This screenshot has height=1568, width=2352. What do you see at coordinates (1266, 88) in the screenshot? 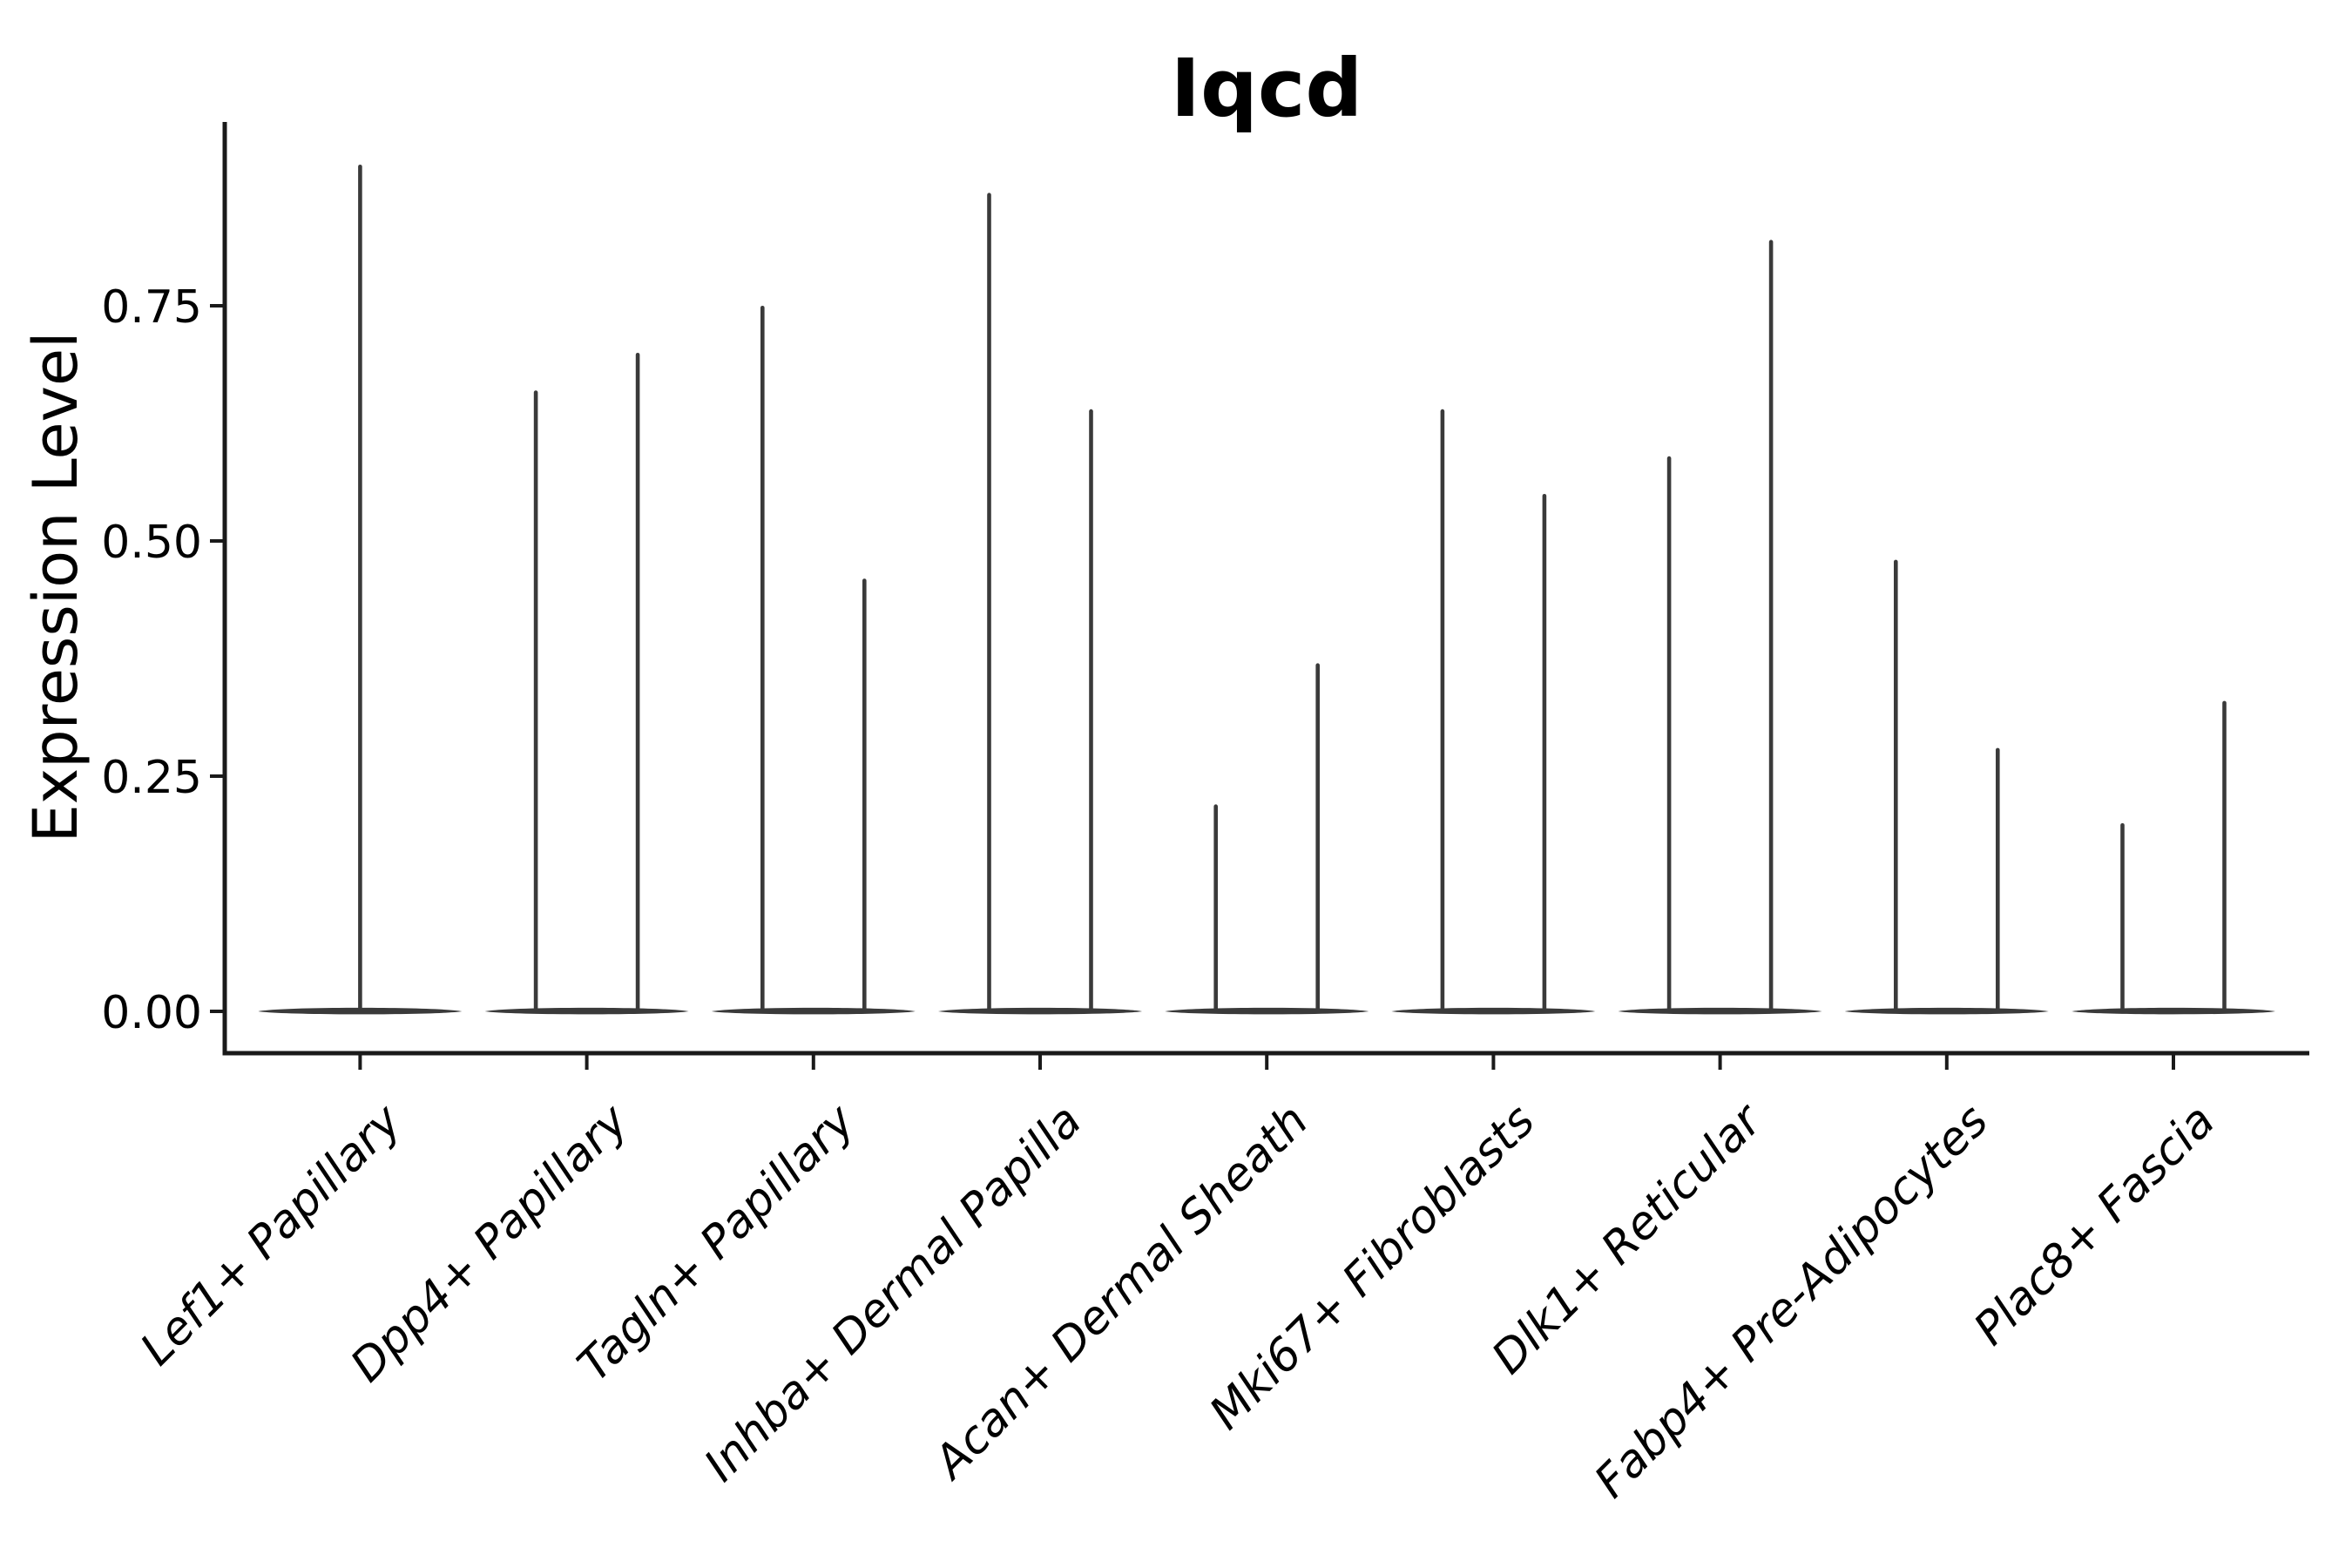
I see `chart-title: Iqcd` at bounding box center [1266, 88].